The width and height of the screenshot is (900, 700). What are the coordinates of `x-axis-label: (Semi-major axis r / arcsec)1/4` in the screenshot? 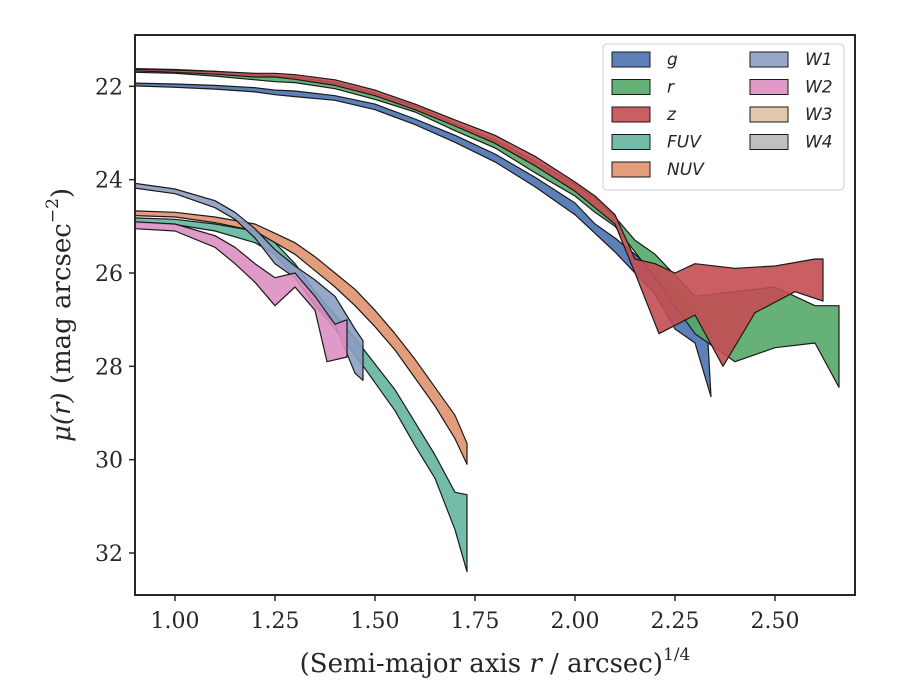 It's located at (495, 662).